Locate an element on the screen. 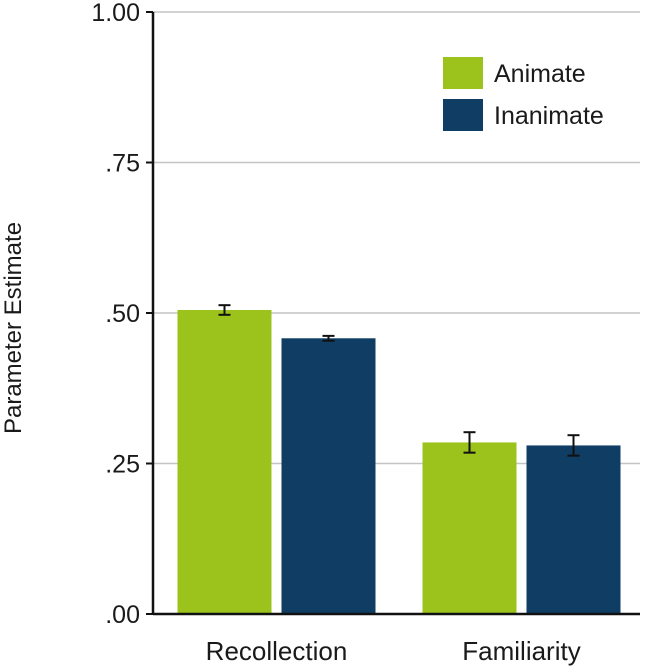 This screenshot has width=646, height=667. tick-labels: .00 .25 .50 .75 1.00 is located at coordinates (115, 314).